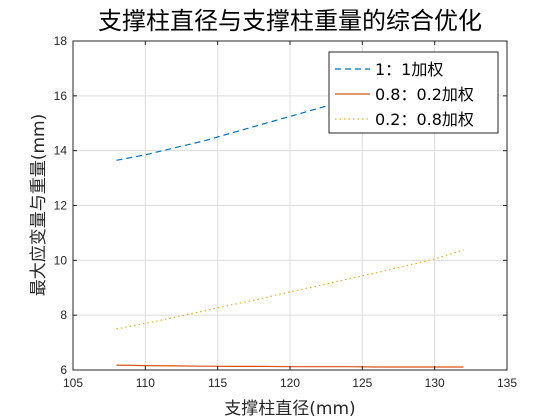  What do you see at coordinates (409, 69) in the screenshot?
I see `legend-label-1: 1：1加权` at bounding box center [409, 69].